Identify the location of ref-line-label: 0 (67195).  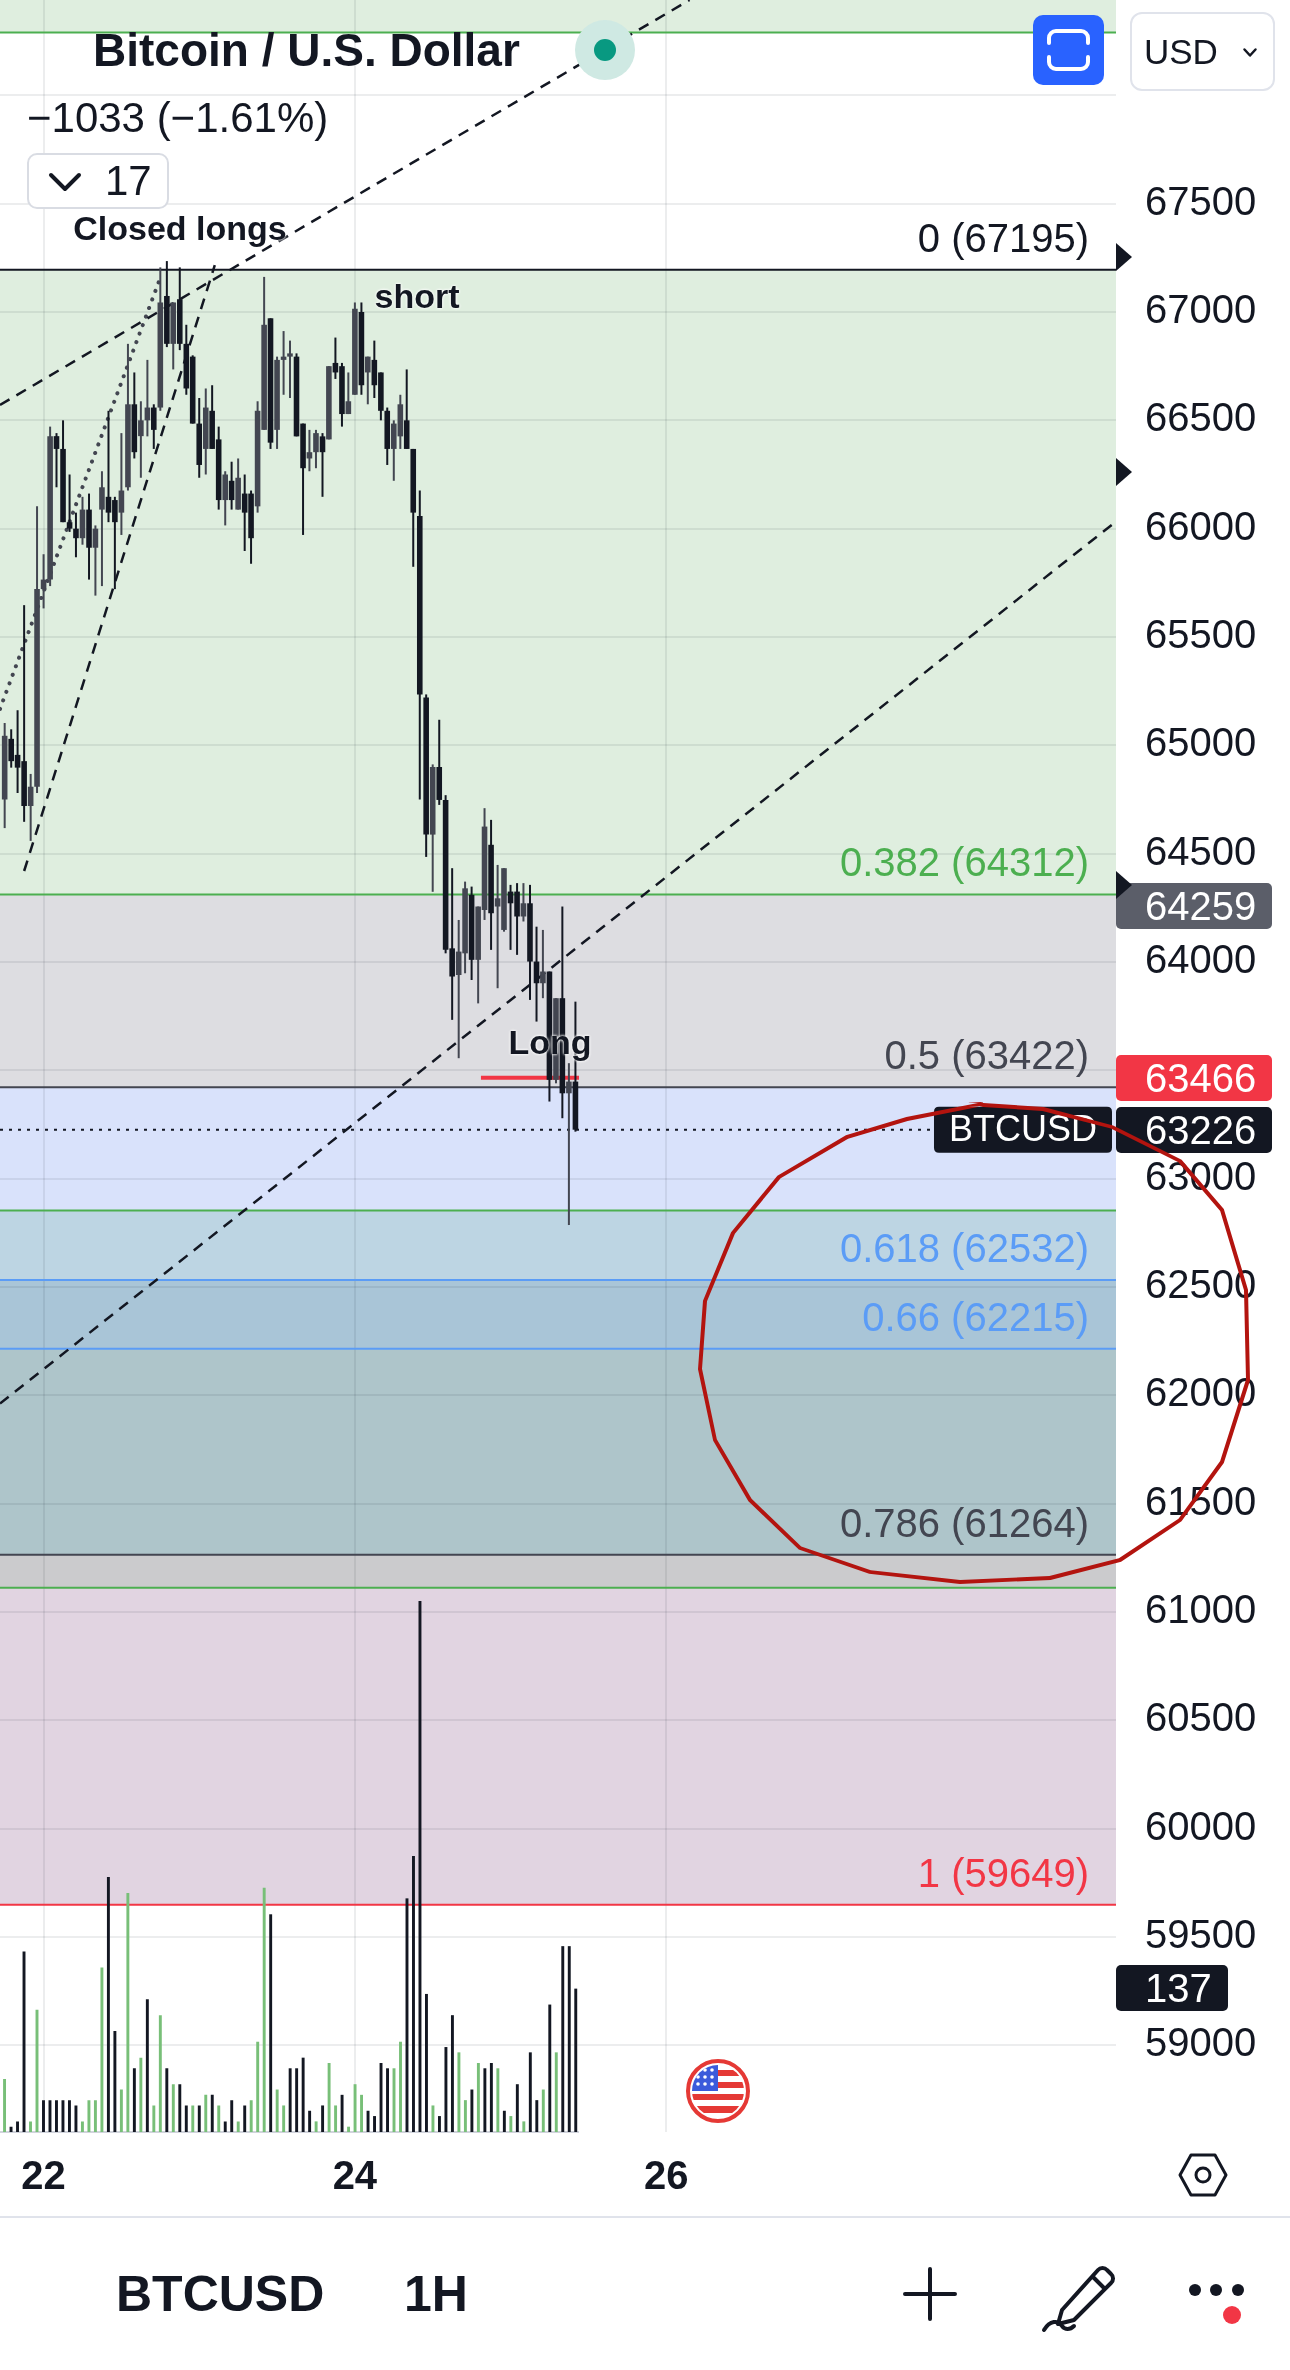
(1003, 237).